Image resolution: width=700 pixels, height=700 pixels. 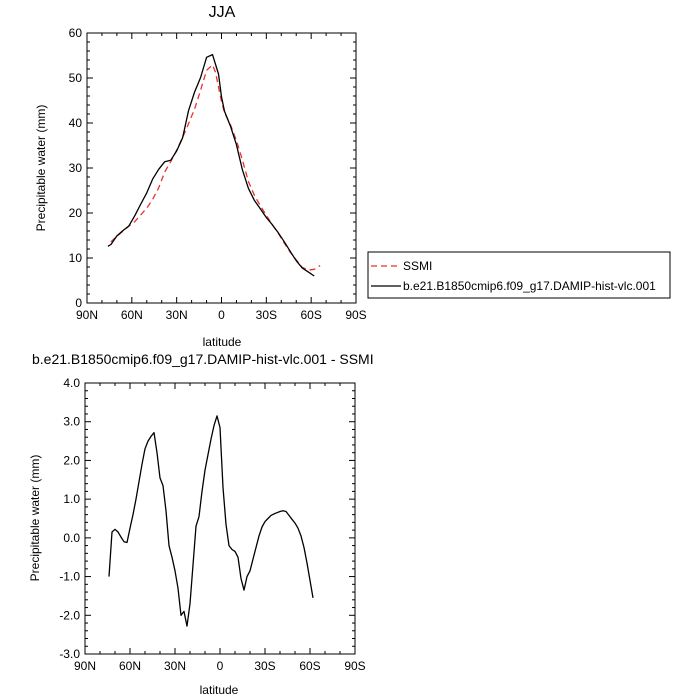 What do you see at coordinates (76, 33) in the screenshot?
I see `y-tick-label: 60` at bounding box center [76, 33].